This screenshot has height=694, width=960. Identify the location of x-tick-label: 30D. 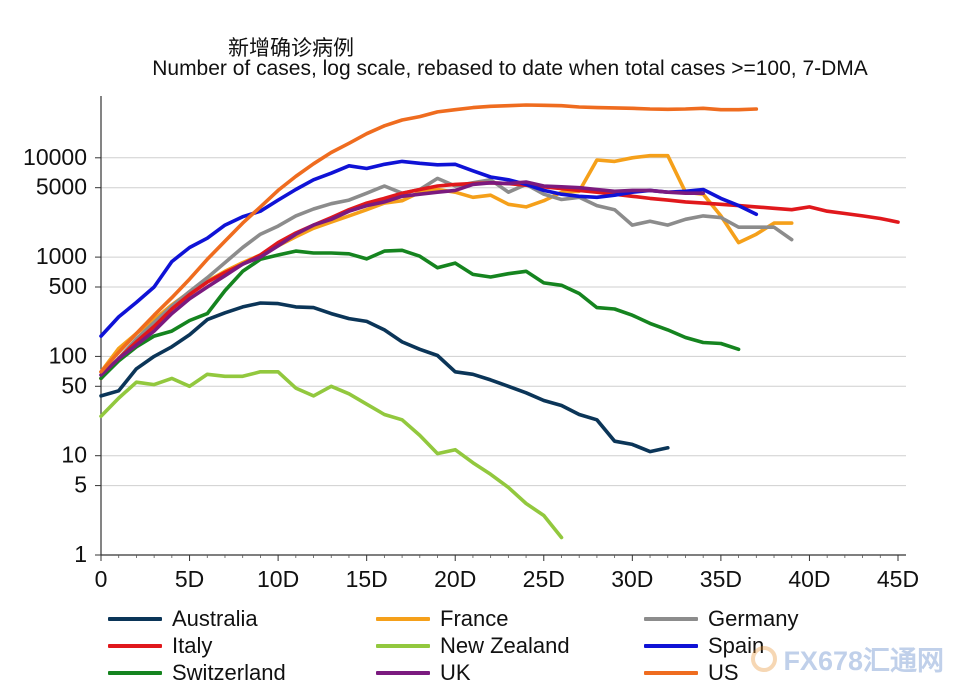
(632, 579).